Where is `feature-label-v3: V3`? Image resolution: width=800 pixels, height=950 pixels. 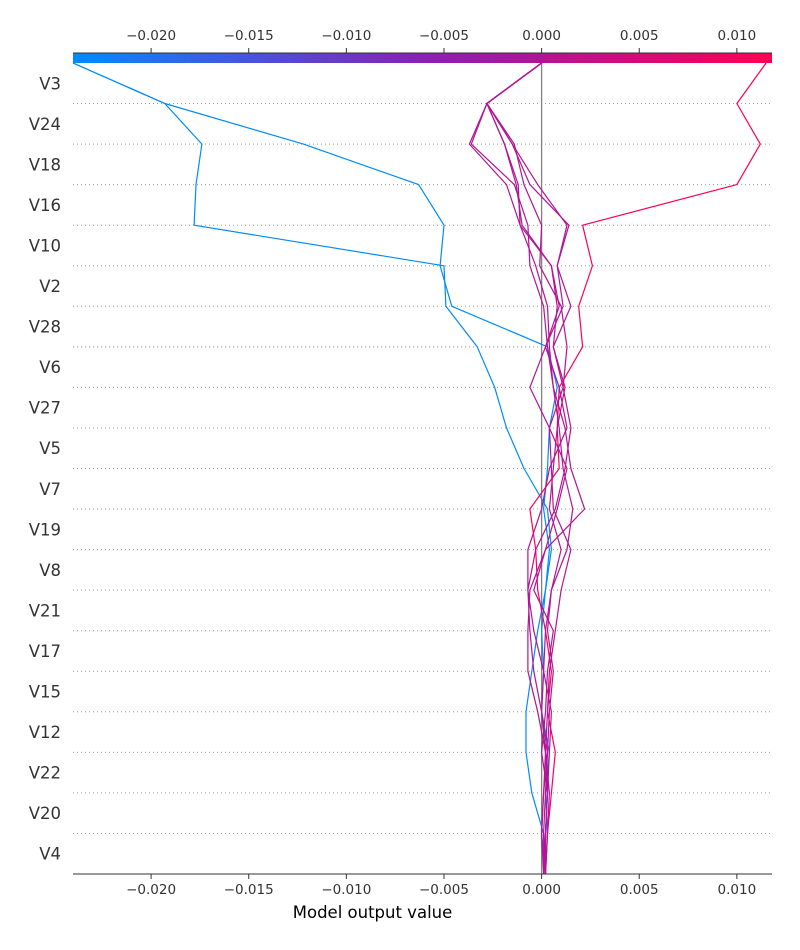
feature-label-v3: V3 is located at coordinates (50, 83).